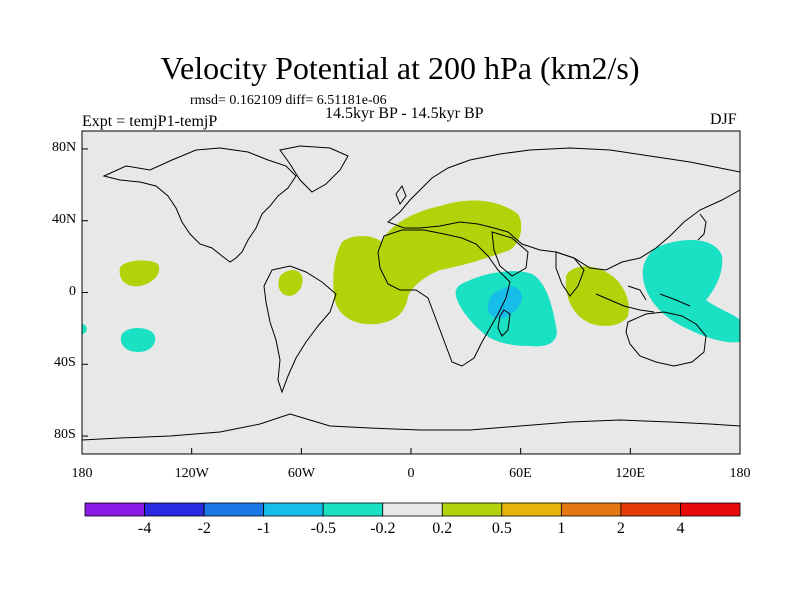 Image resolution: width=800 pixels, height=600 pixels. What do you see at coordinates (64, 147) in the screenshot?
I see `lat-label: 80N` at bounding box center [64, 147].